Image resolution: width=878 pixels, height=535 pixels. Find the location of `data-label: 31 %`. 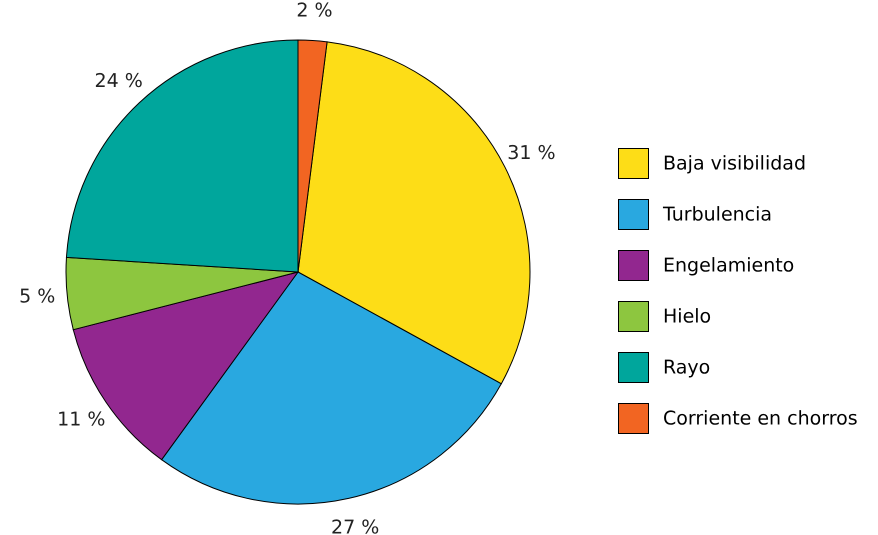

data-label: 31 % is located at coordinates (531, 153).